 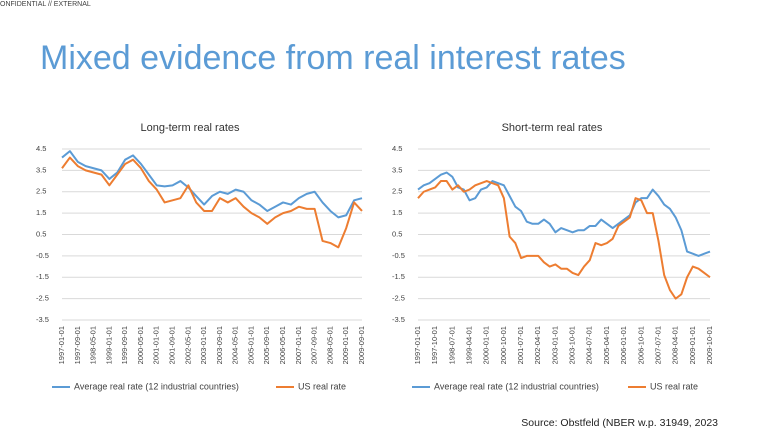 What do you see at coordinates (589, 345) in the screenshot?
I see `x-tick-label: 2004-07-01` at bounding box center [589, 345].